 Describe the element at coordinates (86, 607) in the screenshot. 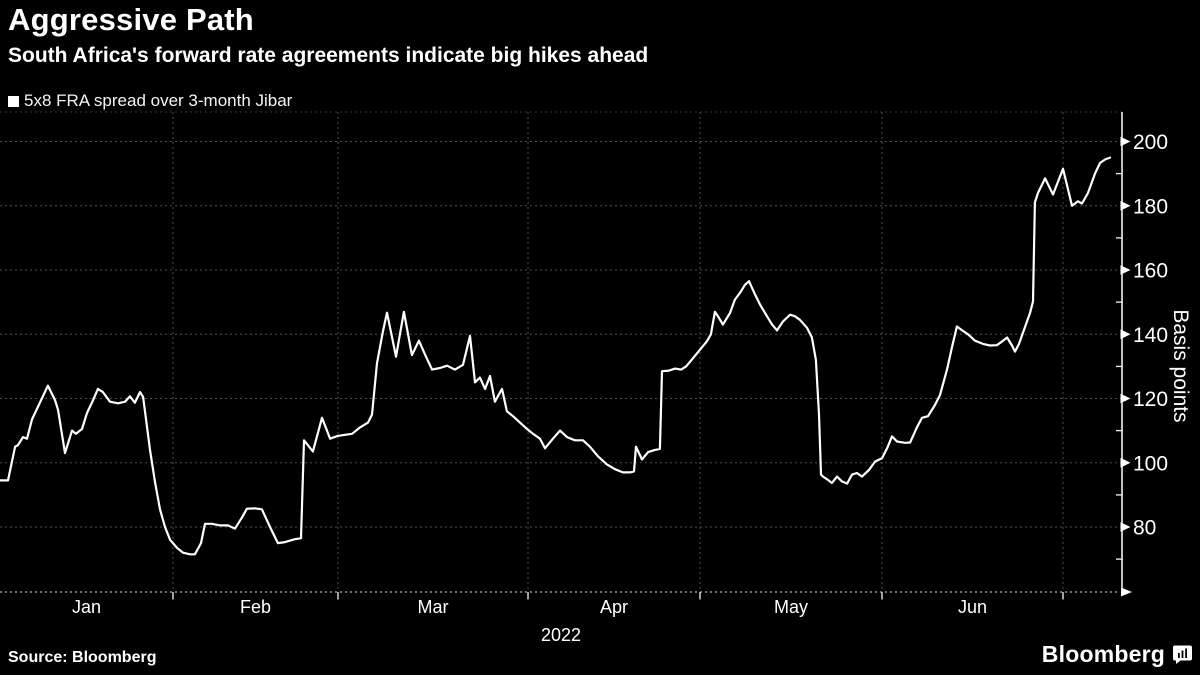

I see `x-tick-label-jan: Jan` at that location.